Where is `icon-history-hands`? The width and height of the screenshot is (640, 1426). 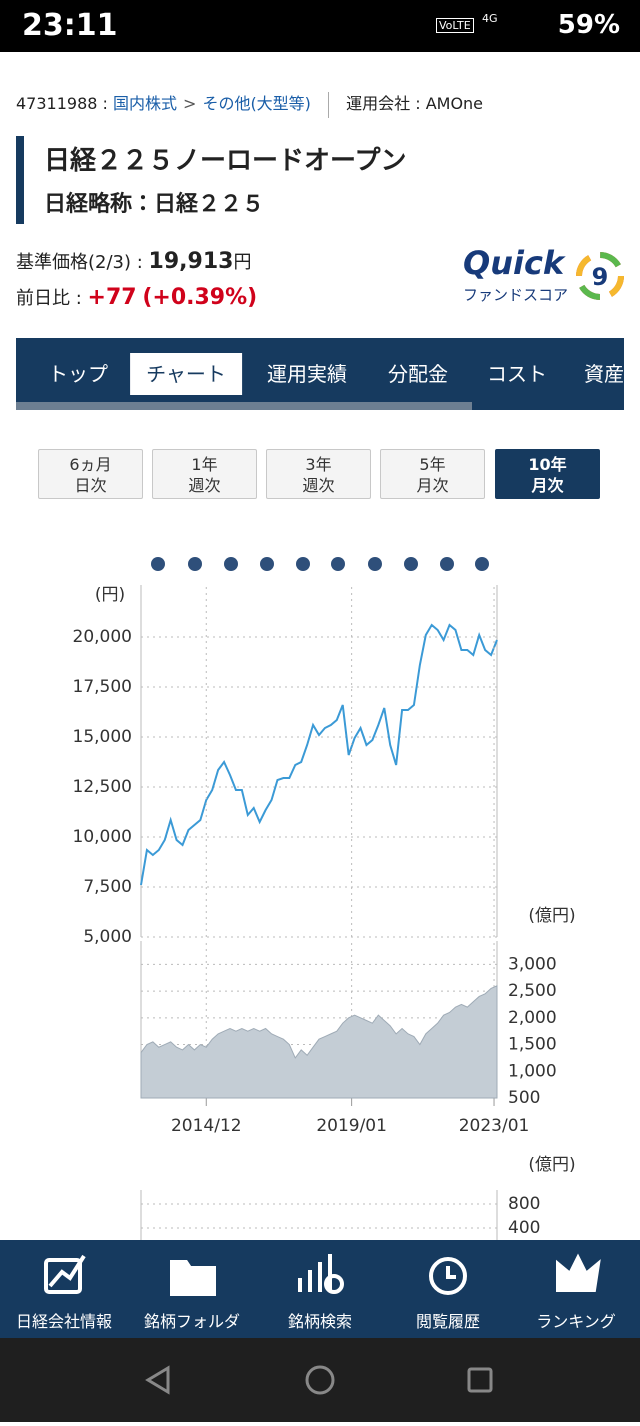 icon-history-hands is located at coordinates (451, 1272).